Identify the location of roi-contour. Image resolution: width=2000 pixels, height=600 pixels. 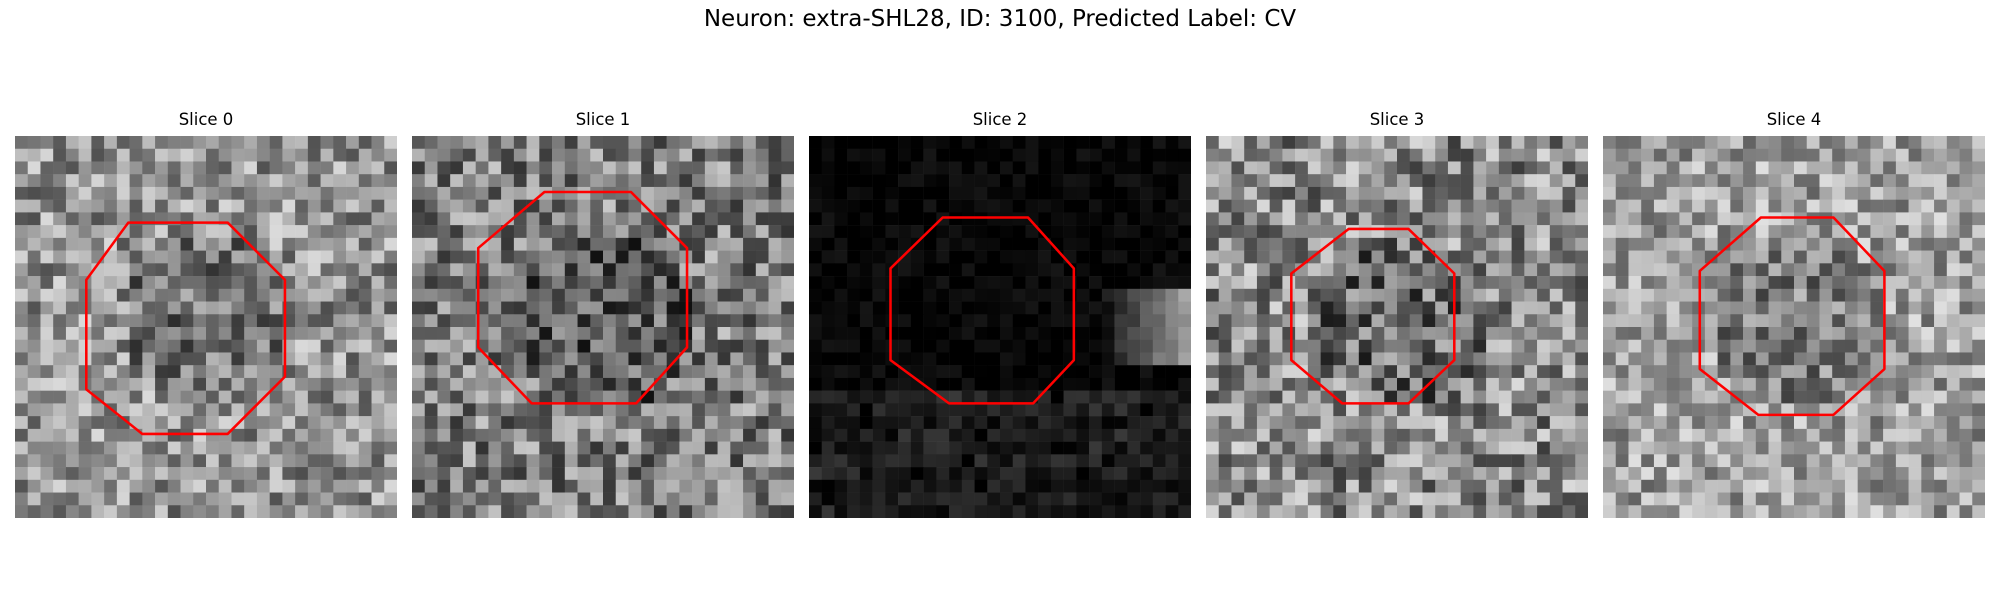
(1792, 316).